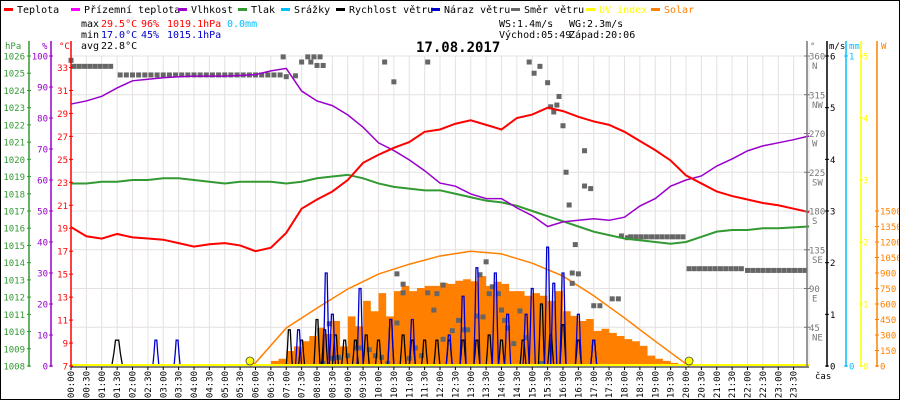 This screenshot has width=900, height=400. Describe the element at coordinates (888, 321) in the screenshot. I see `solar-tick-label: 450` at that location.